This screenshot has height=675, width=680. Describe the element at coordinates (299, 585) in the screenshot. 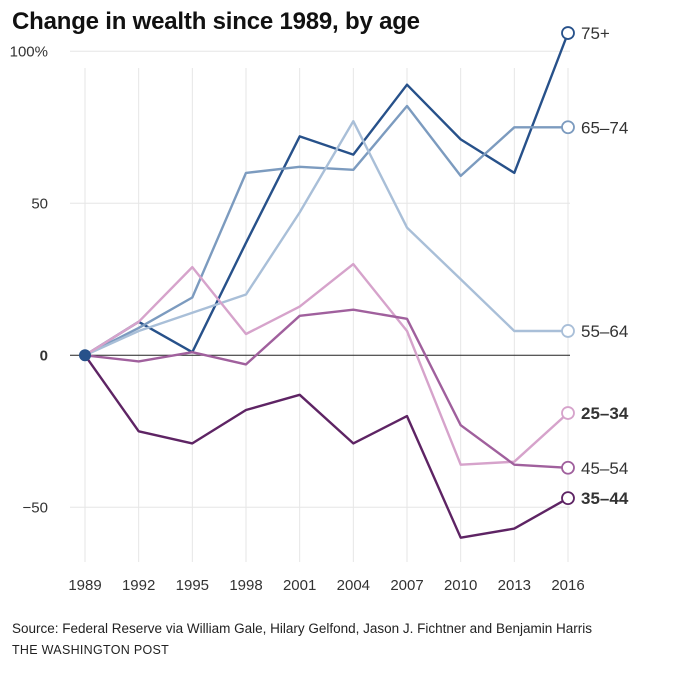

I see `x-tick-label: 2001` at that location.